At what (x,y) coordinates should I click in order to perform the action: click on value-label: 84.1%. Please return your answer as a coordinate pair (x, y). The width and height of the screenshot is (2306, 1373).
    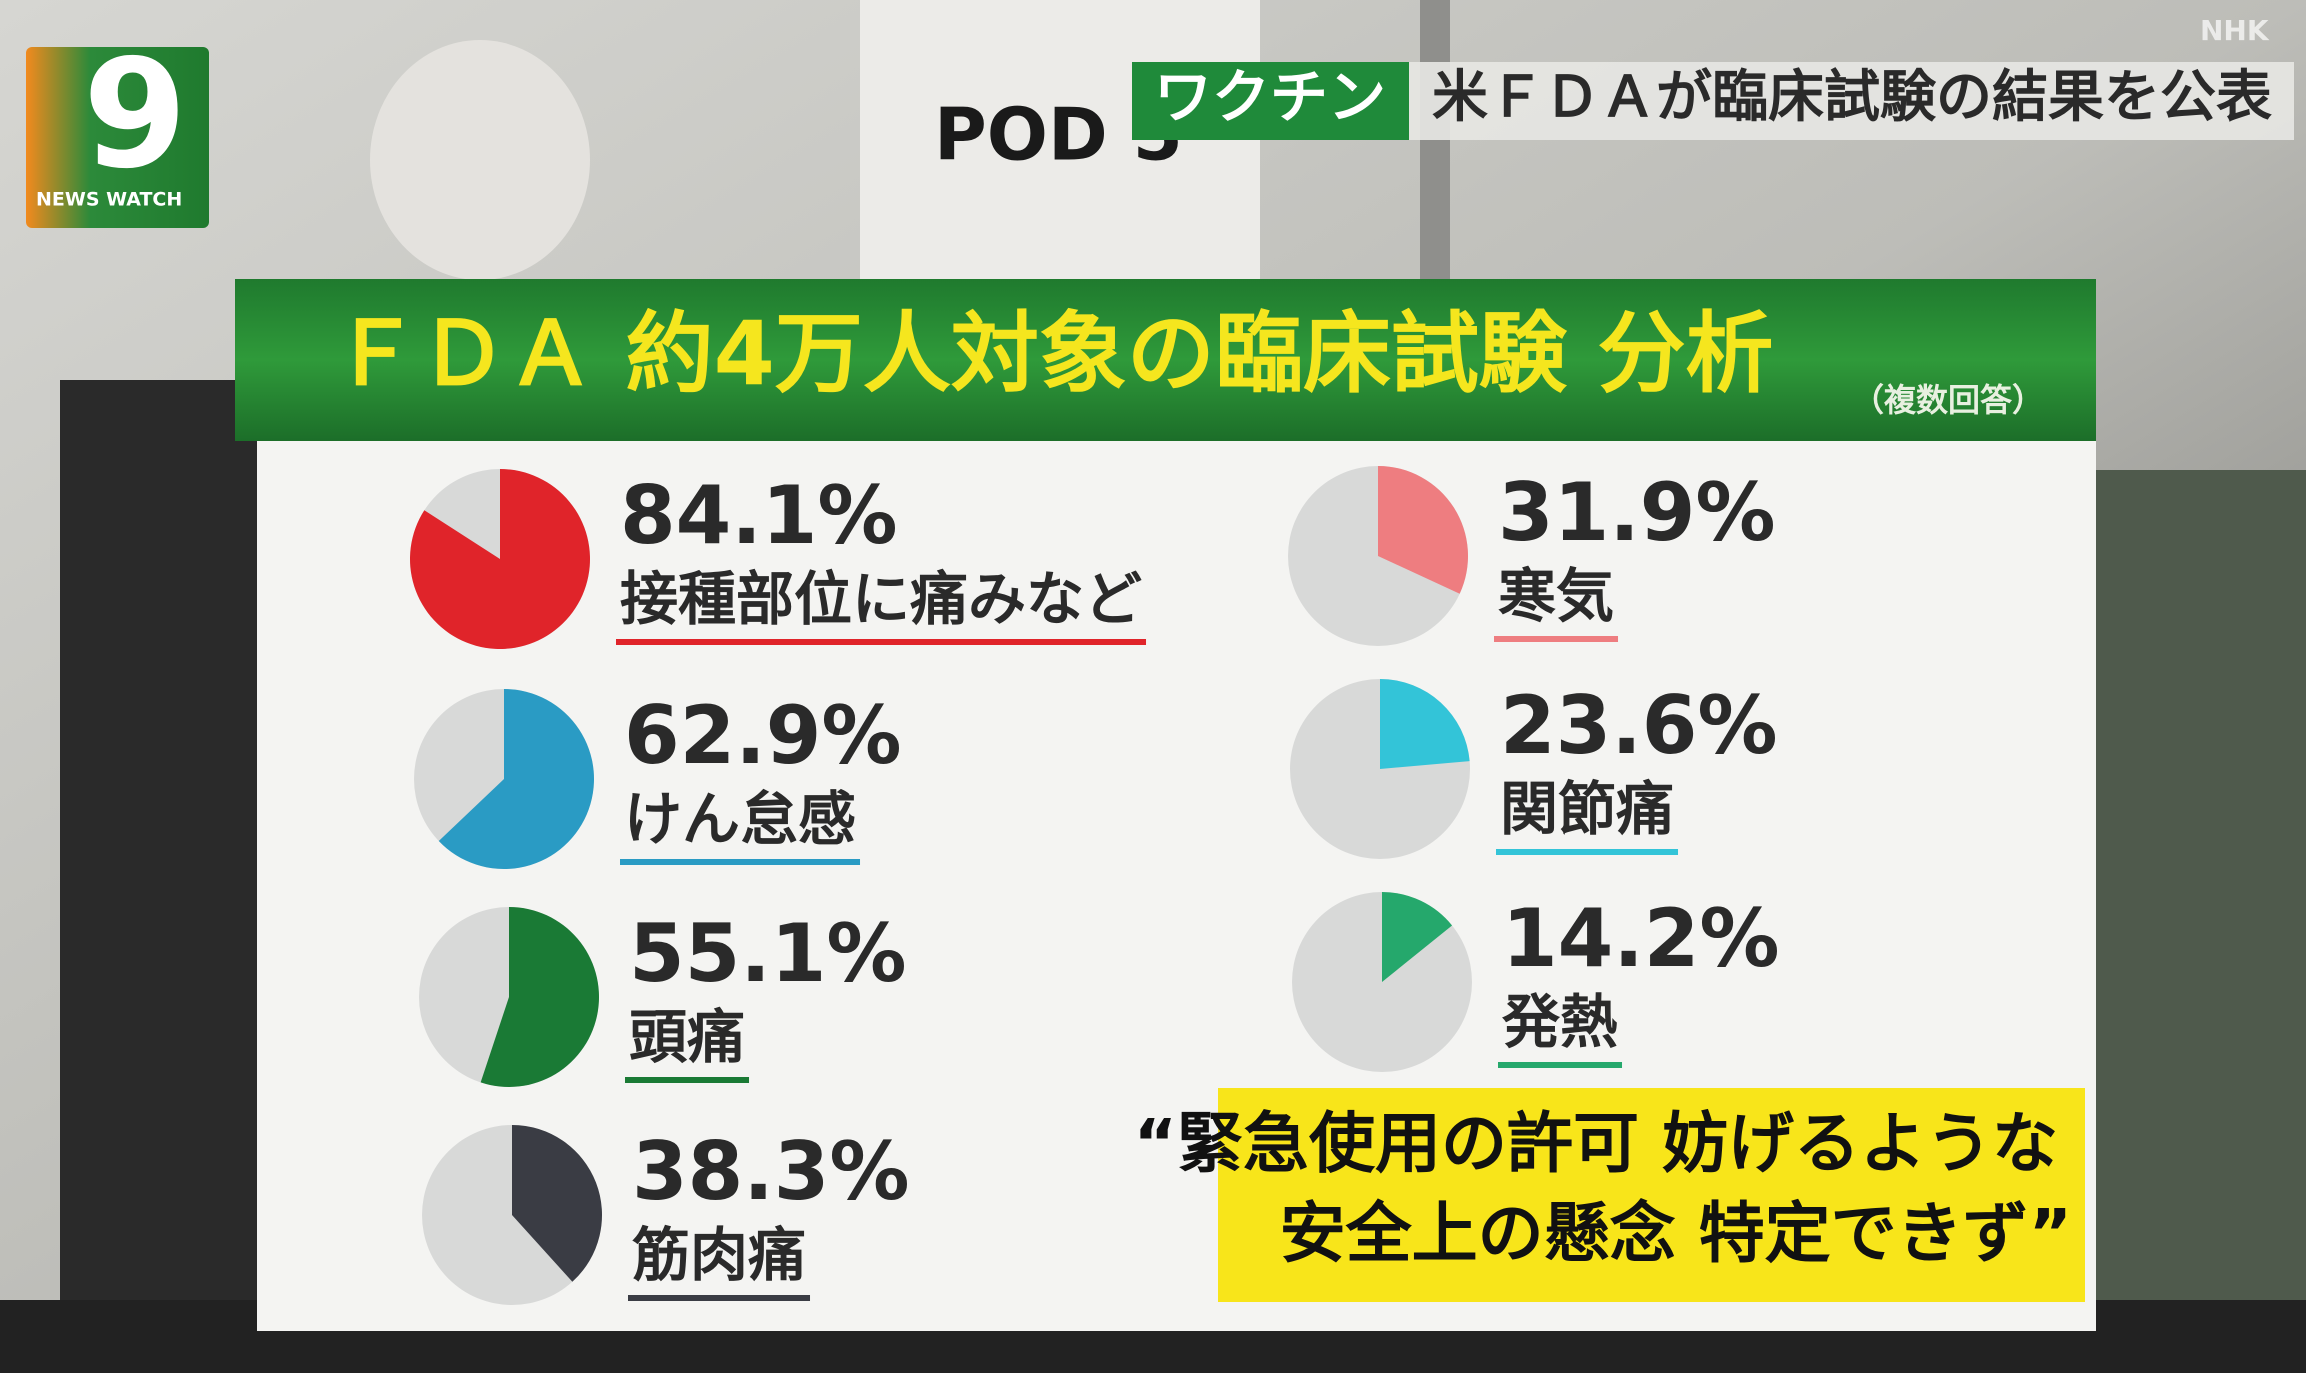
    Looking at the image, I should click on (759, 515).